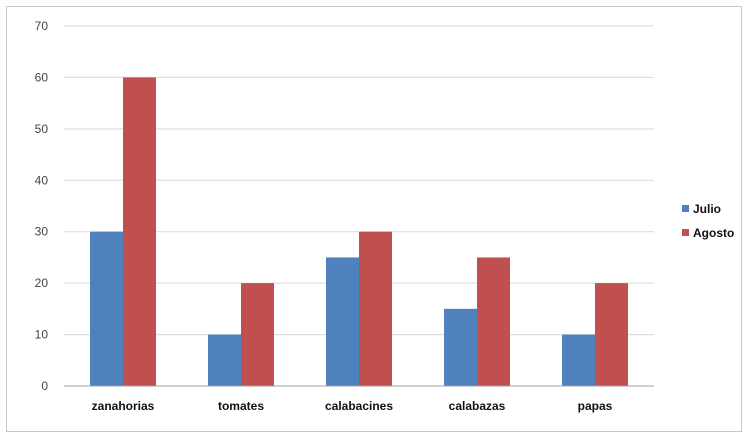 The height and width of the screenshot is (439, 750). Describe the element at coordinates (707, 209) in the screenshot. I see `legend-label-julio: Julio` at that location.